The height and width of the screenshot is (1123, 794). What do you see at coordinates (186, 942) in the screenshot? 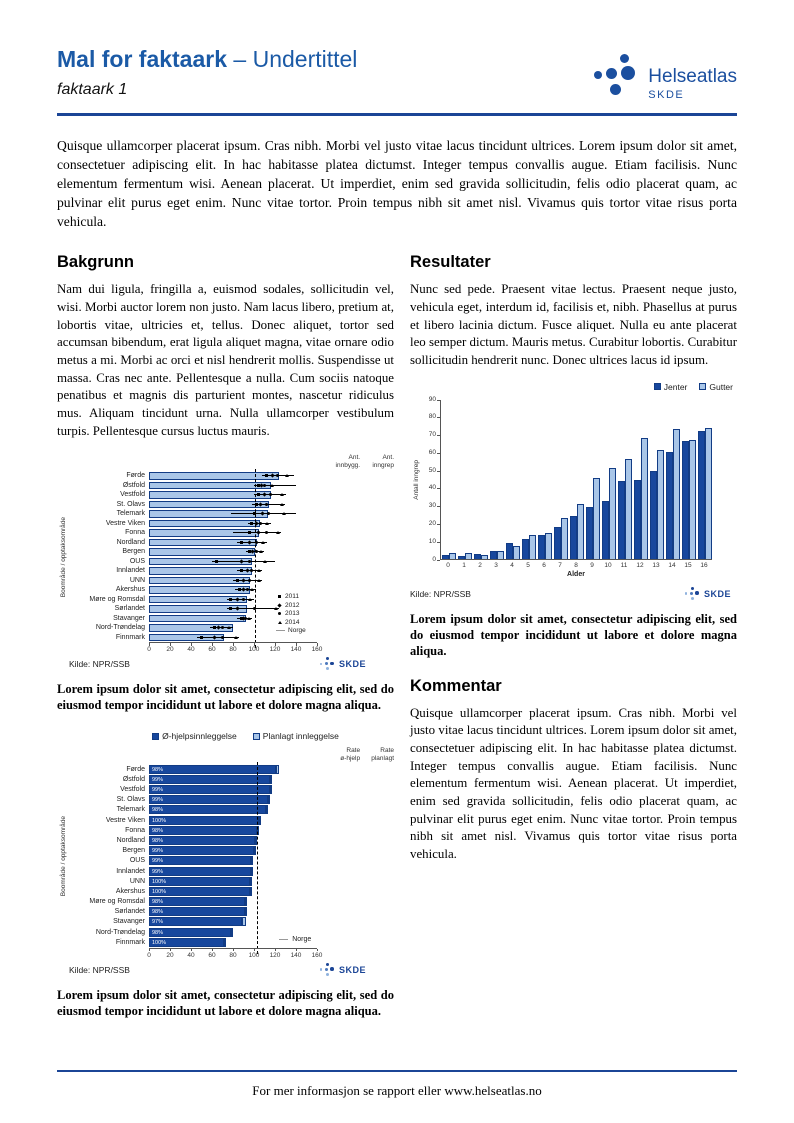
I see `bar-ohjelp: 100%` at bounding box center [186, 942].